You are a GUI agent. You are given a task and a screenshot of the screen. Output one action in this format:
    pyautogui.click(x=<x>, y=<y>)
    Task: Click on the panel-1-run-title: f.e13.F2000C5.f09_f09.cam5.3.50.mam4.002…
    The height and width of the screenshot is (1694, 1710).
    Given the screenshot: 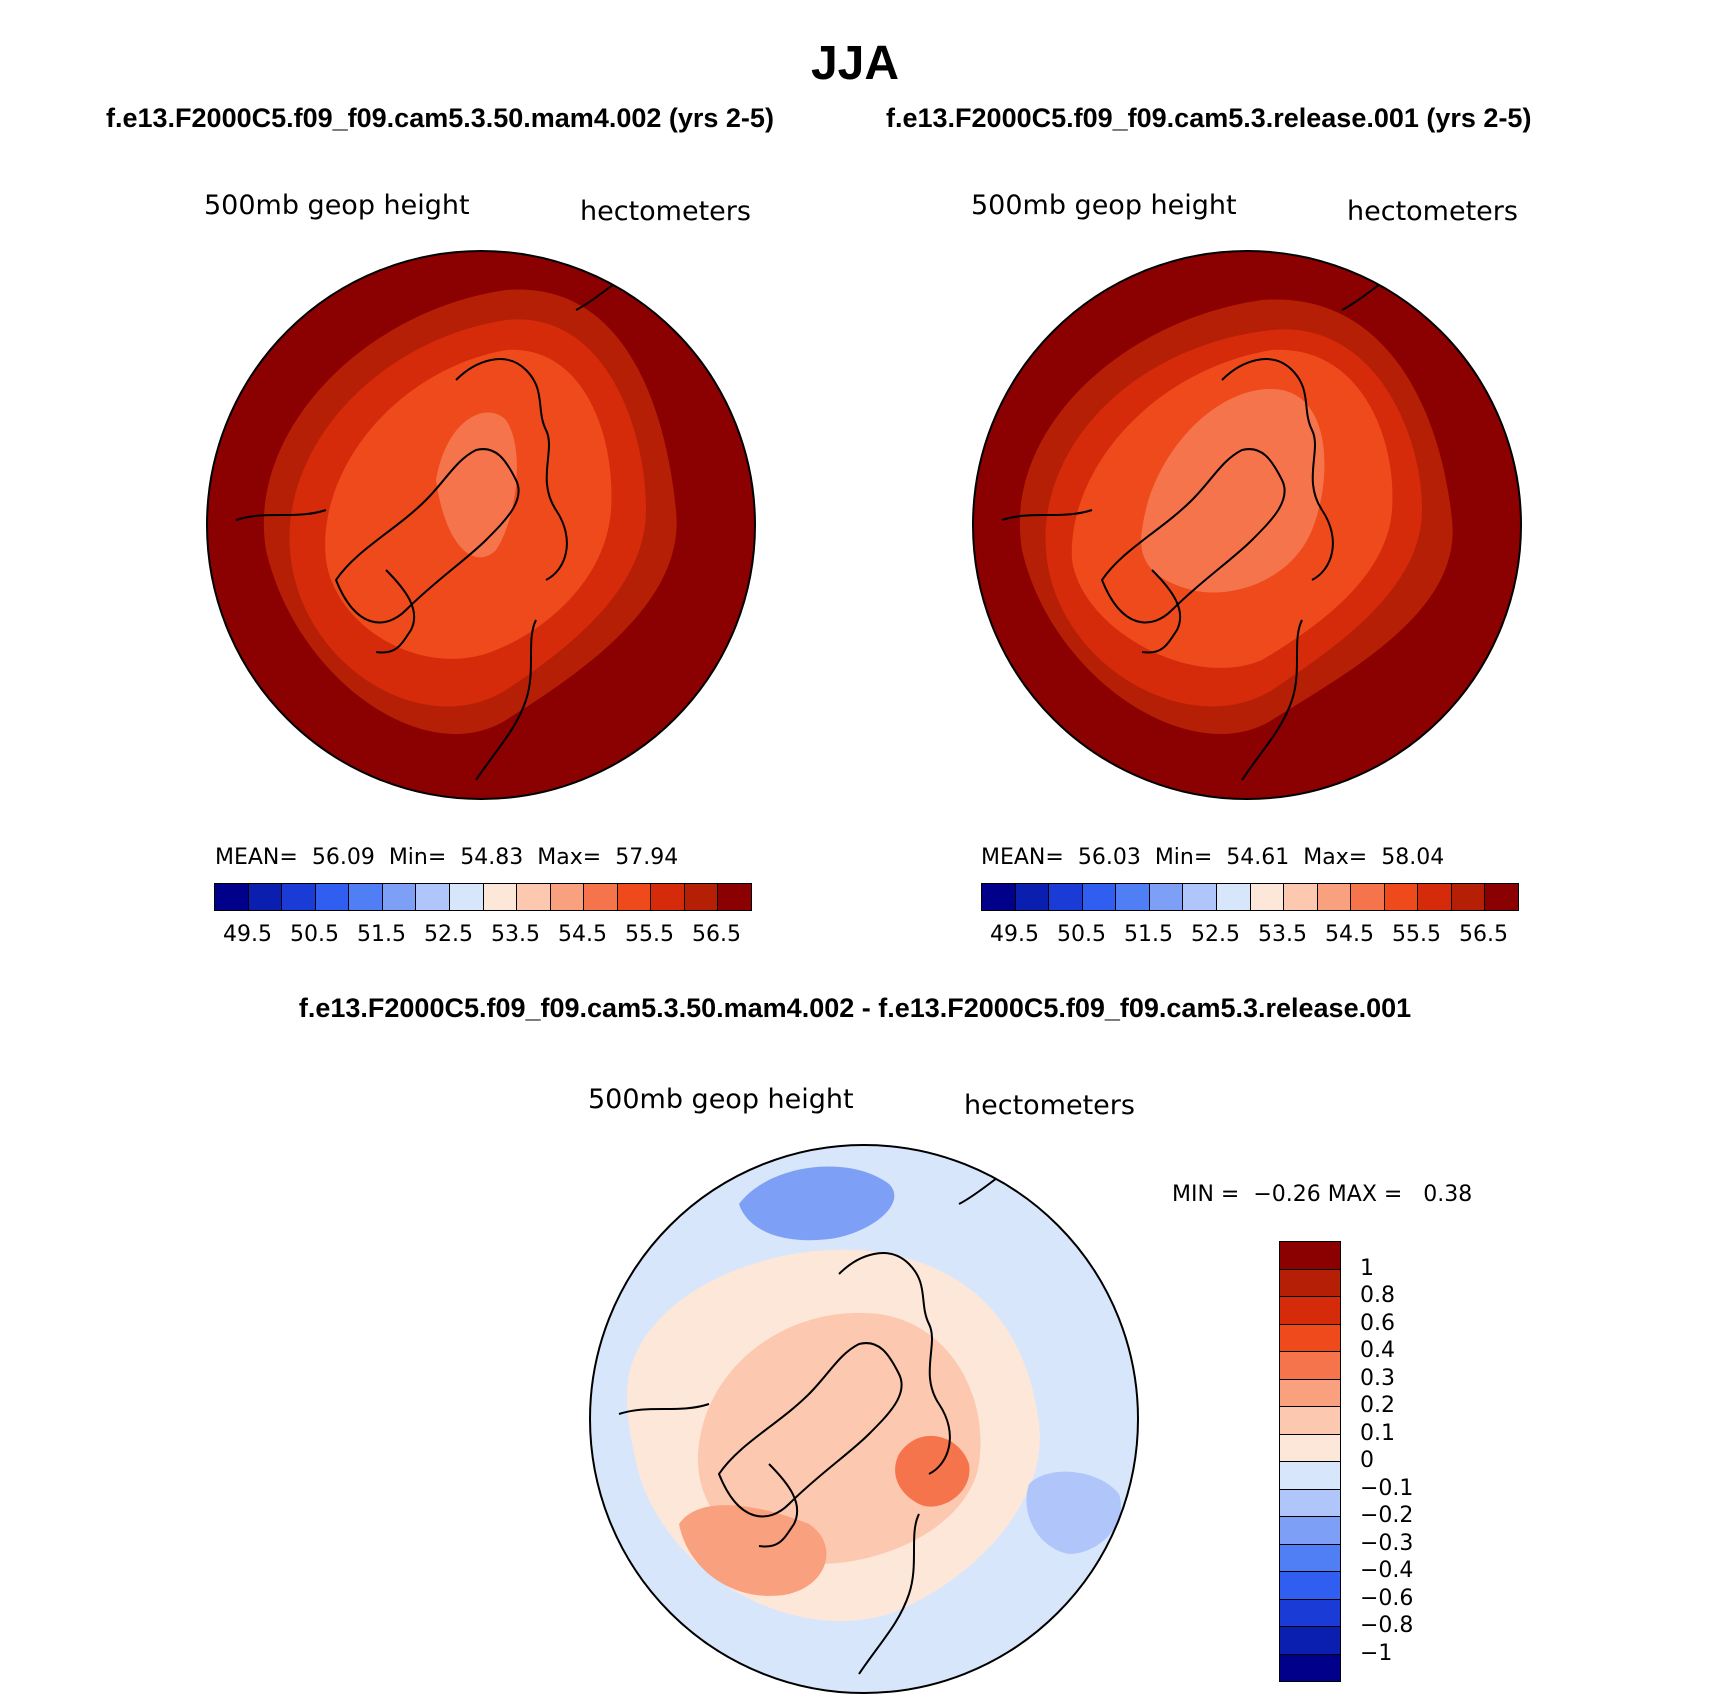 What is the action you would take?
    pyautogui.click(x=440, y=118)
    